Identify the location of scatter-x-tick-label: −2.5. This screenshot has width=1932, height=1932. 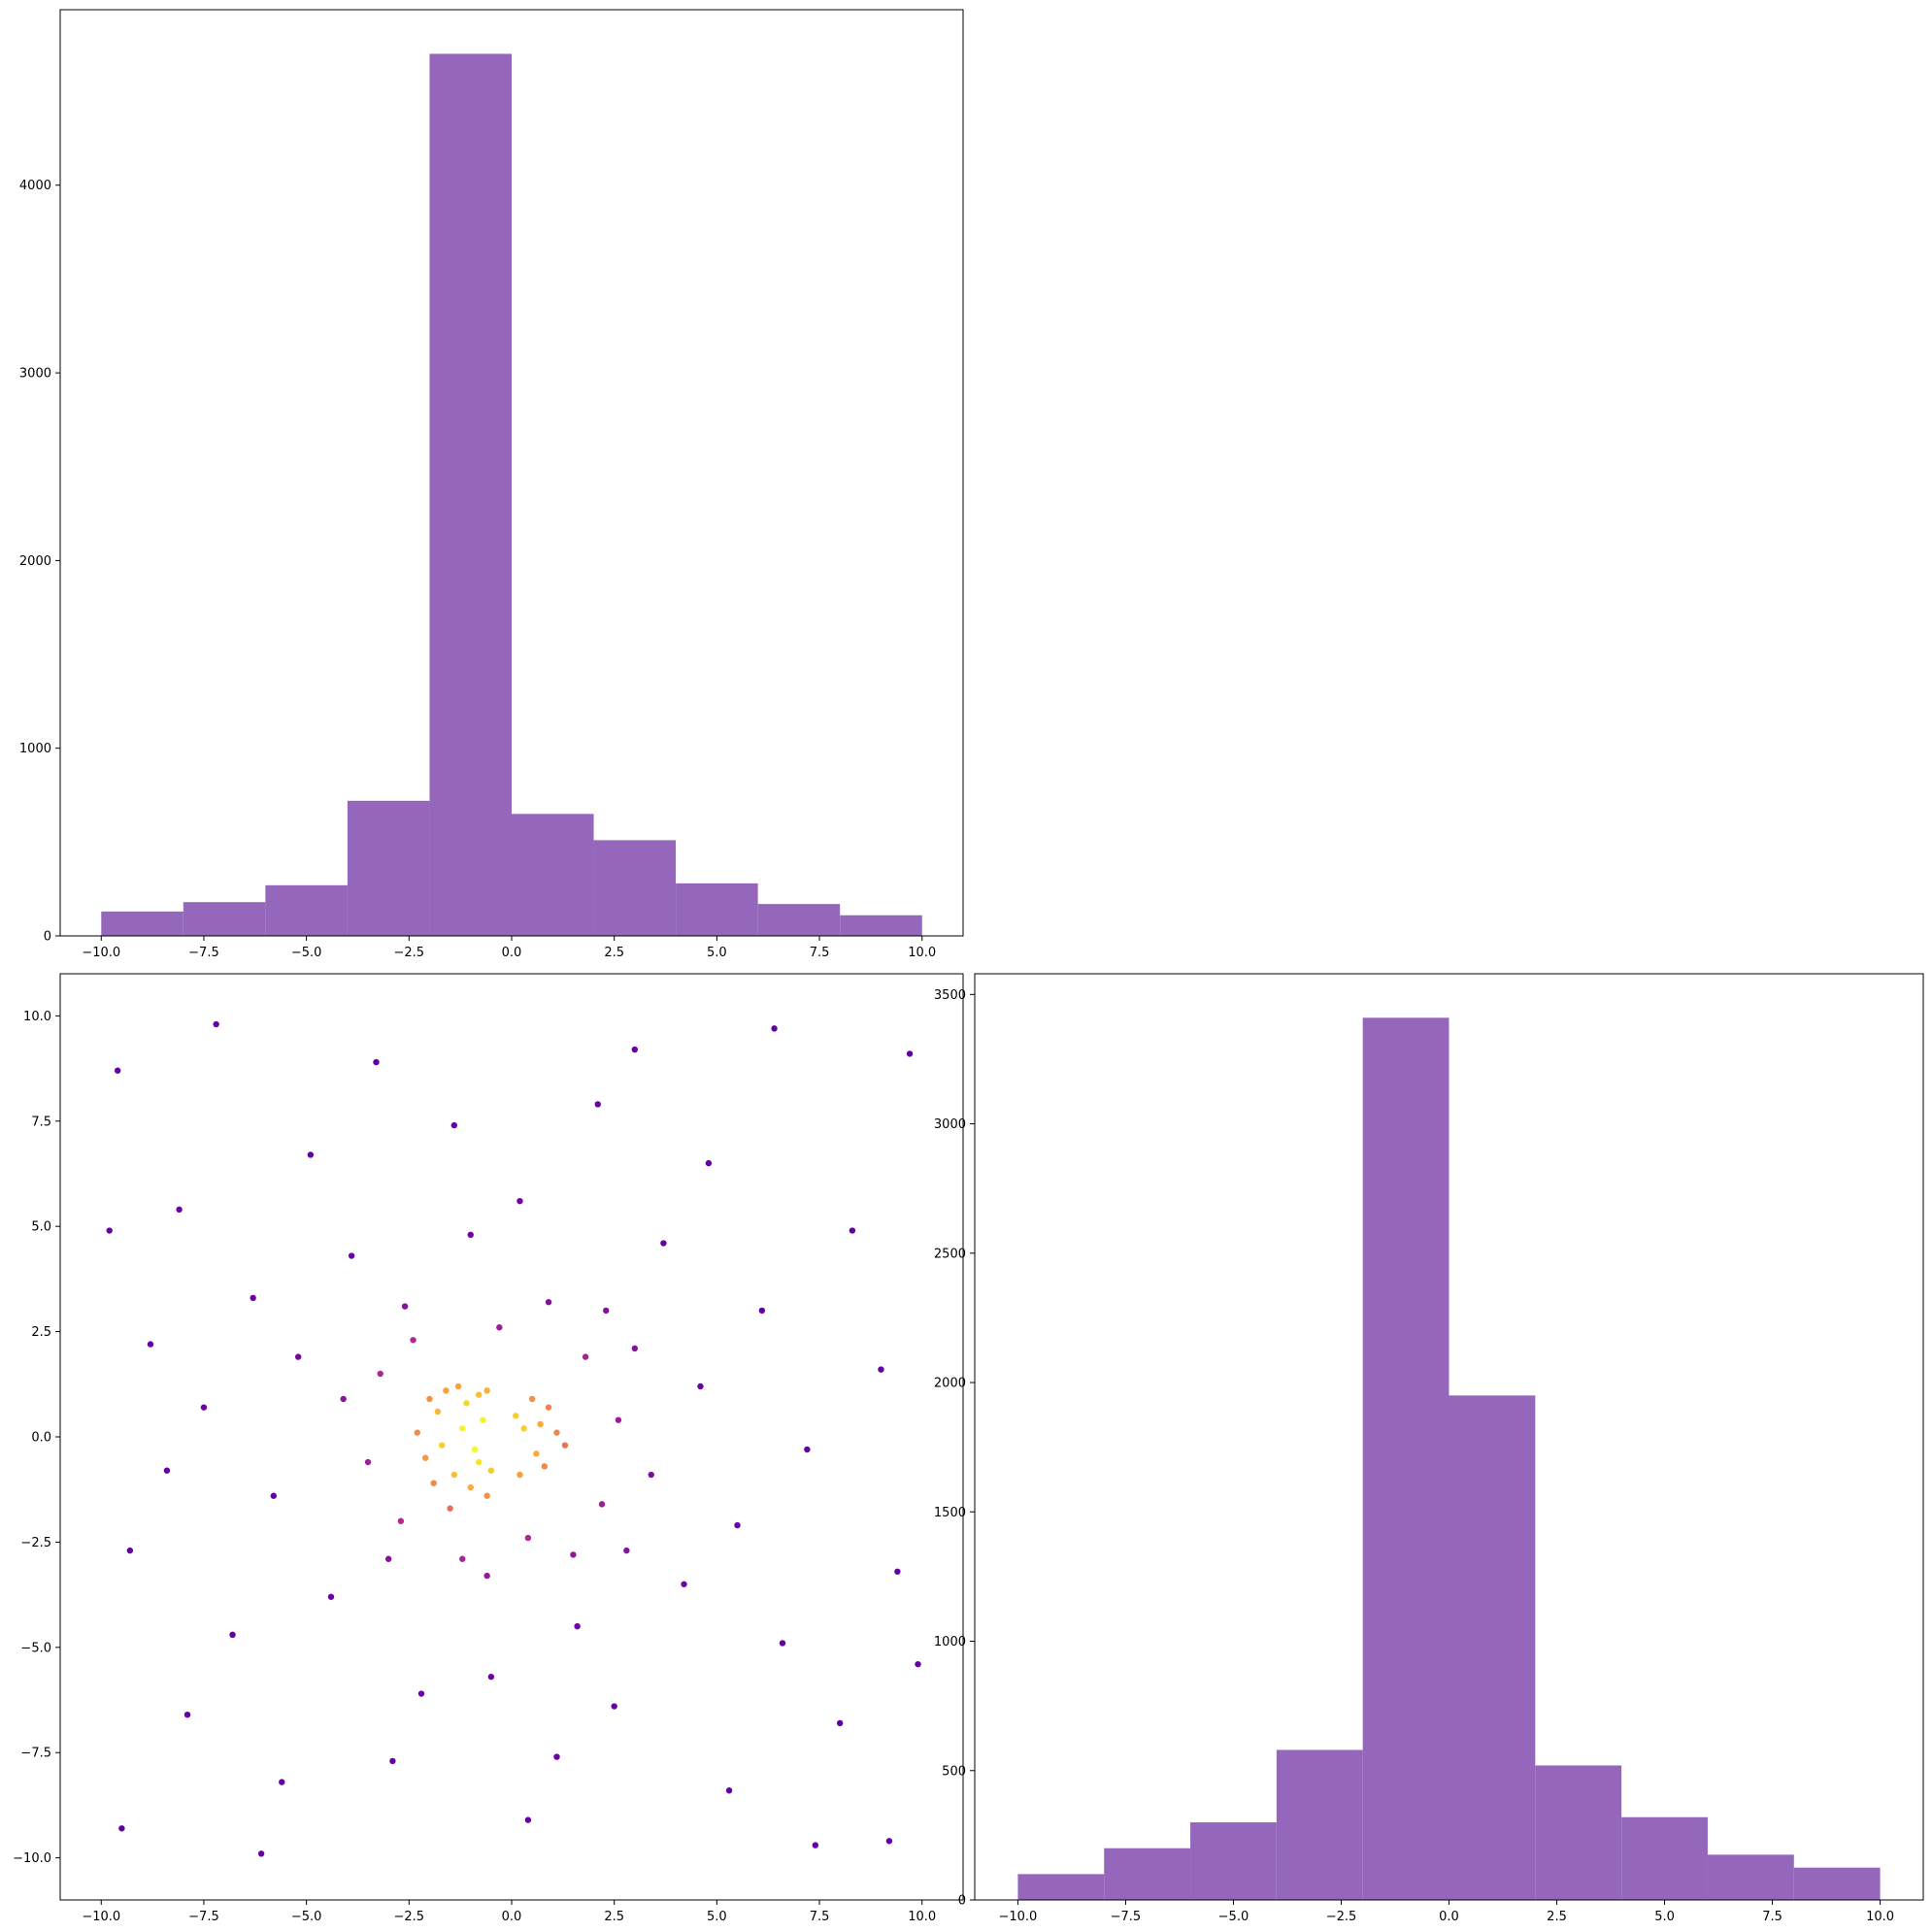
(409, 1917).